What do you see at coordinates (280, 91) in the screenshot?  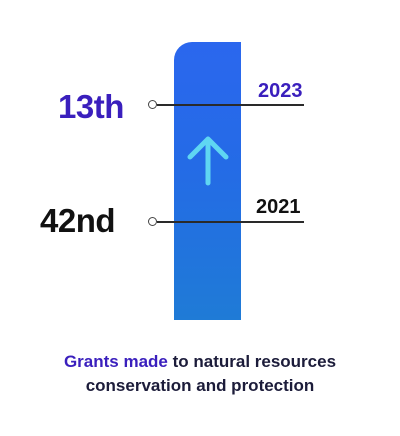 I see `current-year: 2023` at bounding box center [280, 91].